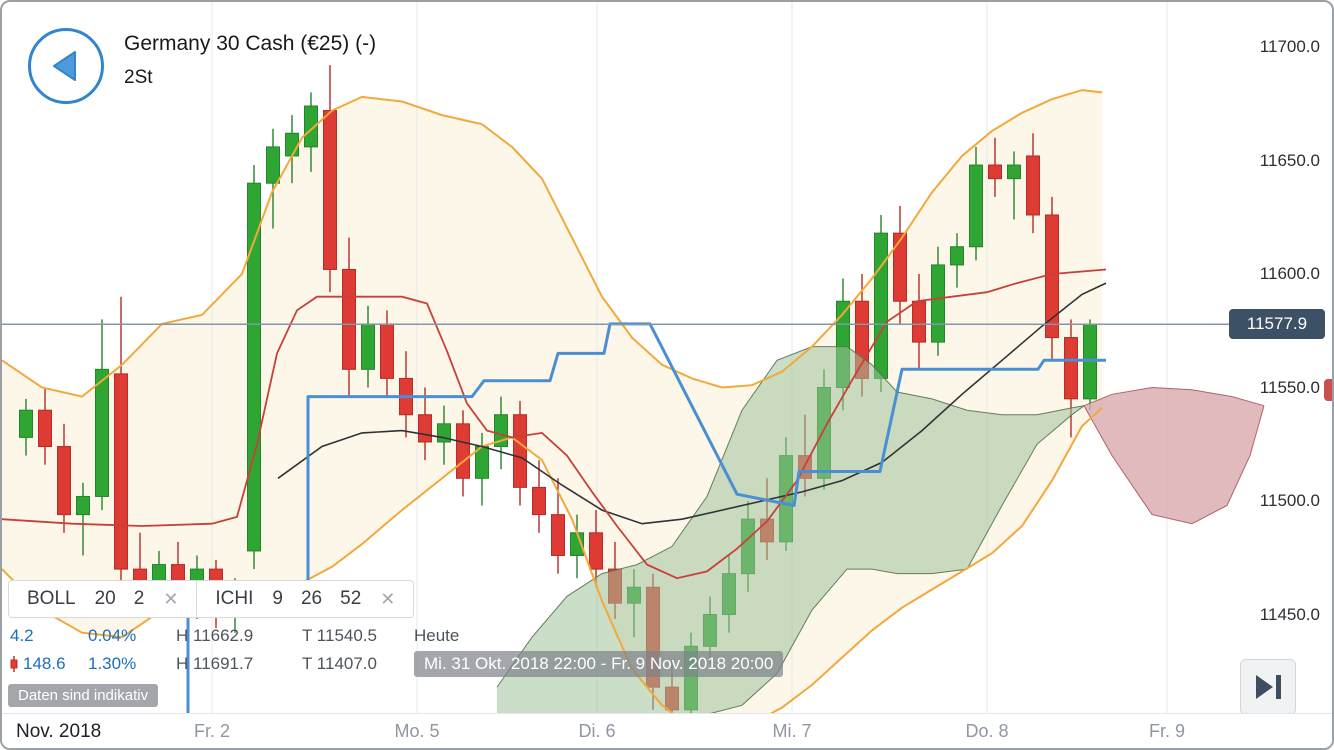 The image size is (1334, 750). Describe the element at coordinates (171, 598) in the screenshot. I see `boll-close-icon: ✕` at that location.